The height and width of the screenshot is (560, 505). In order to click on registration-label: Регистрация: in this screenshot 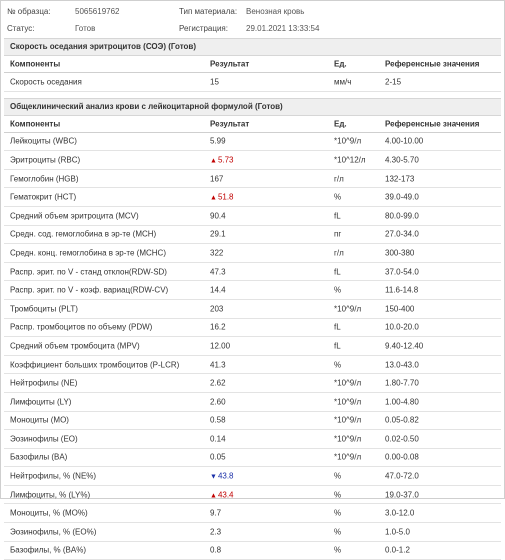, I will do `click(203, 28)`.